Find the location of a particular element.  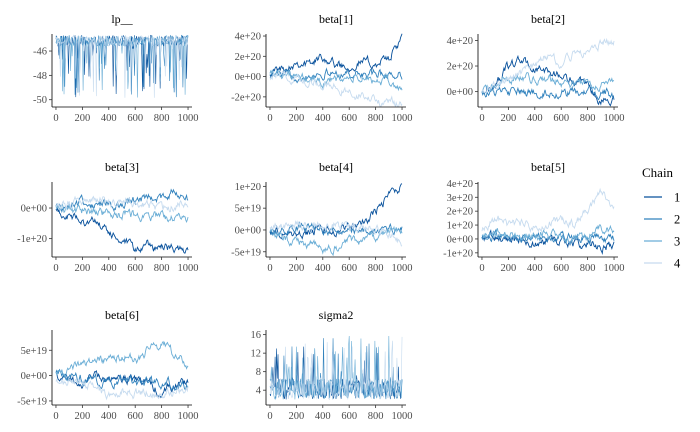

panel-2: beta[2] 4e+20 2e+20 0e+00 0 200 400 600 800 1000 is located at coordinates (536, 68).